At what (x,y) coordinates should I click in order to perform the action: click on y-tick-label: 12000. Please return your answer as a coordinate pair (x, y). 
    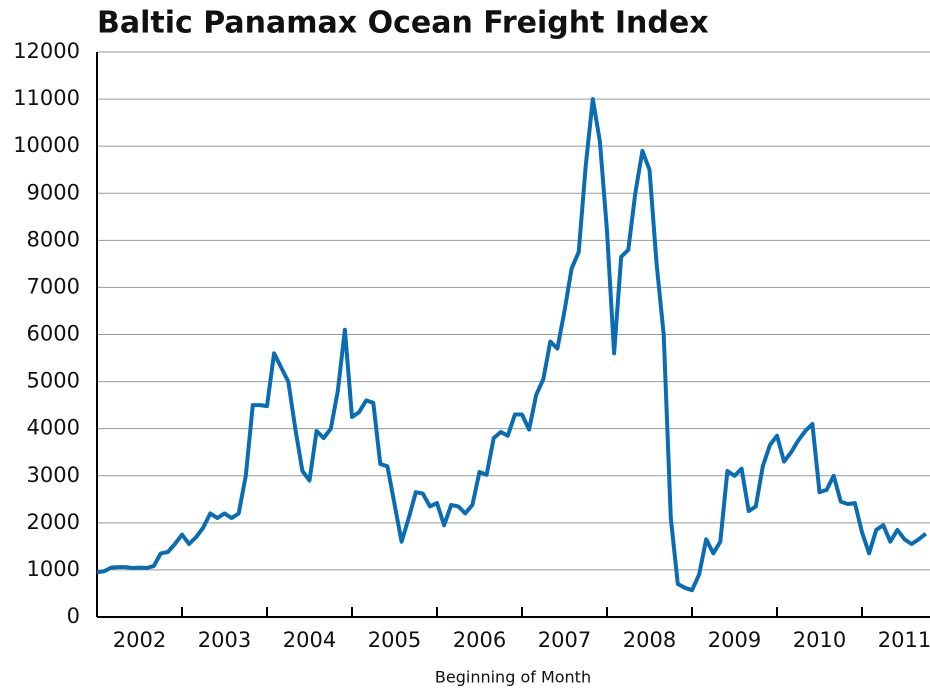
    Looking at the image, I should click on (46, 51).